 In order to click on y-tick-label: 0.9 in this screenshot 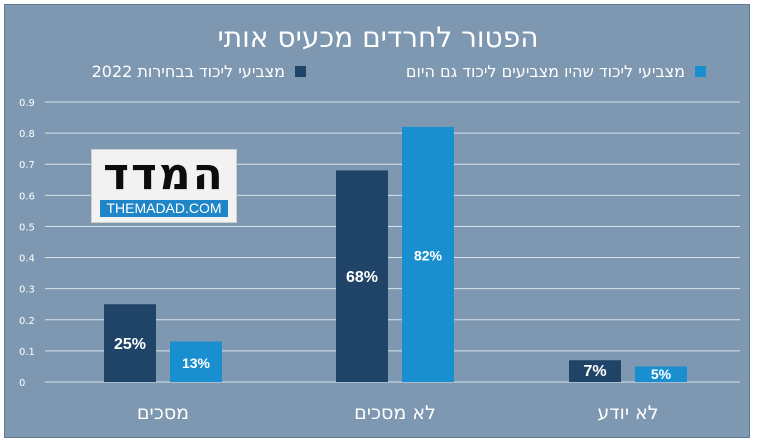, I will do `click(27, 103)`.